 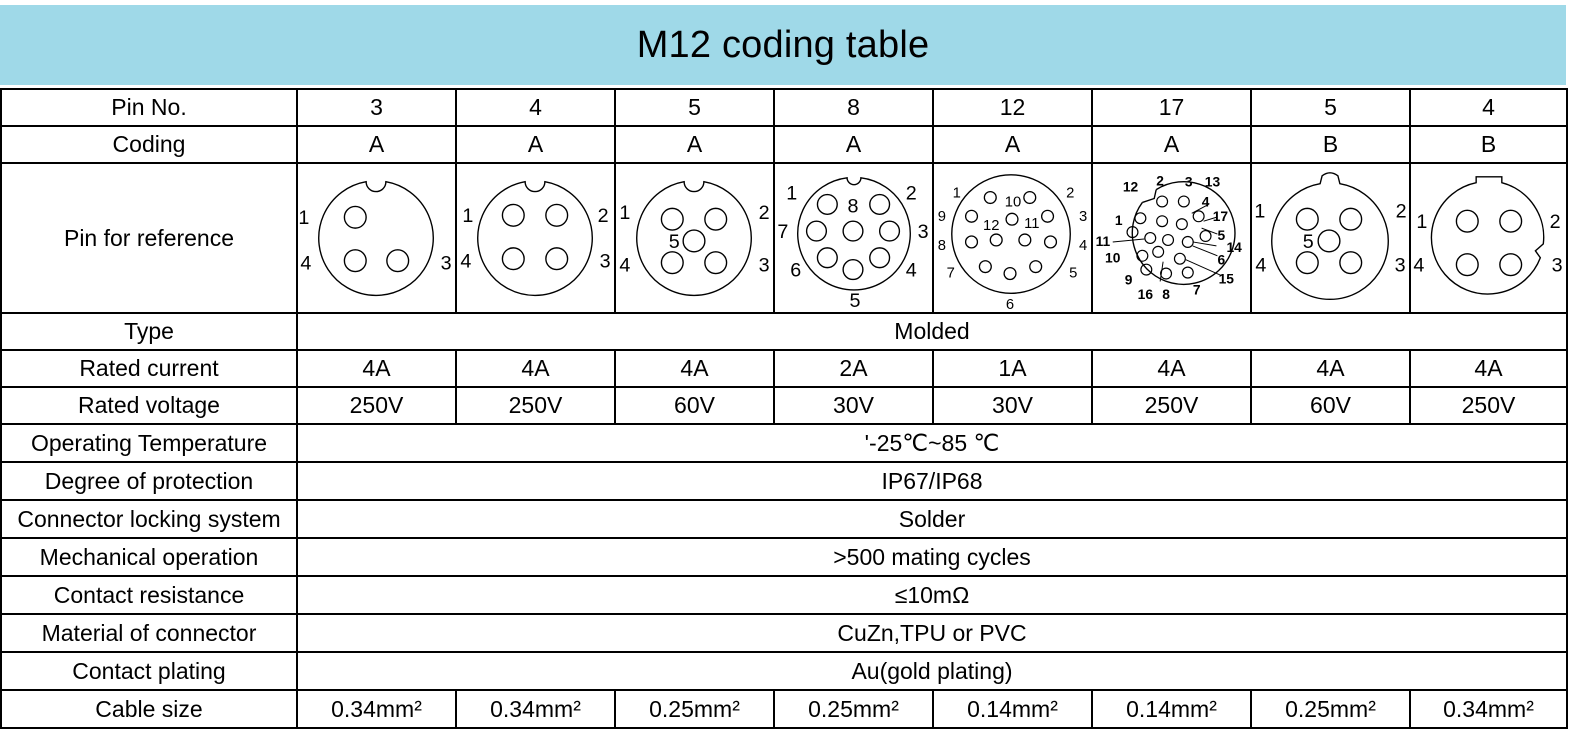 What do you see at coordinates (149, 633) in the screenshot?
I see `row-label: Material of connector` at bounding box center [149, 633].